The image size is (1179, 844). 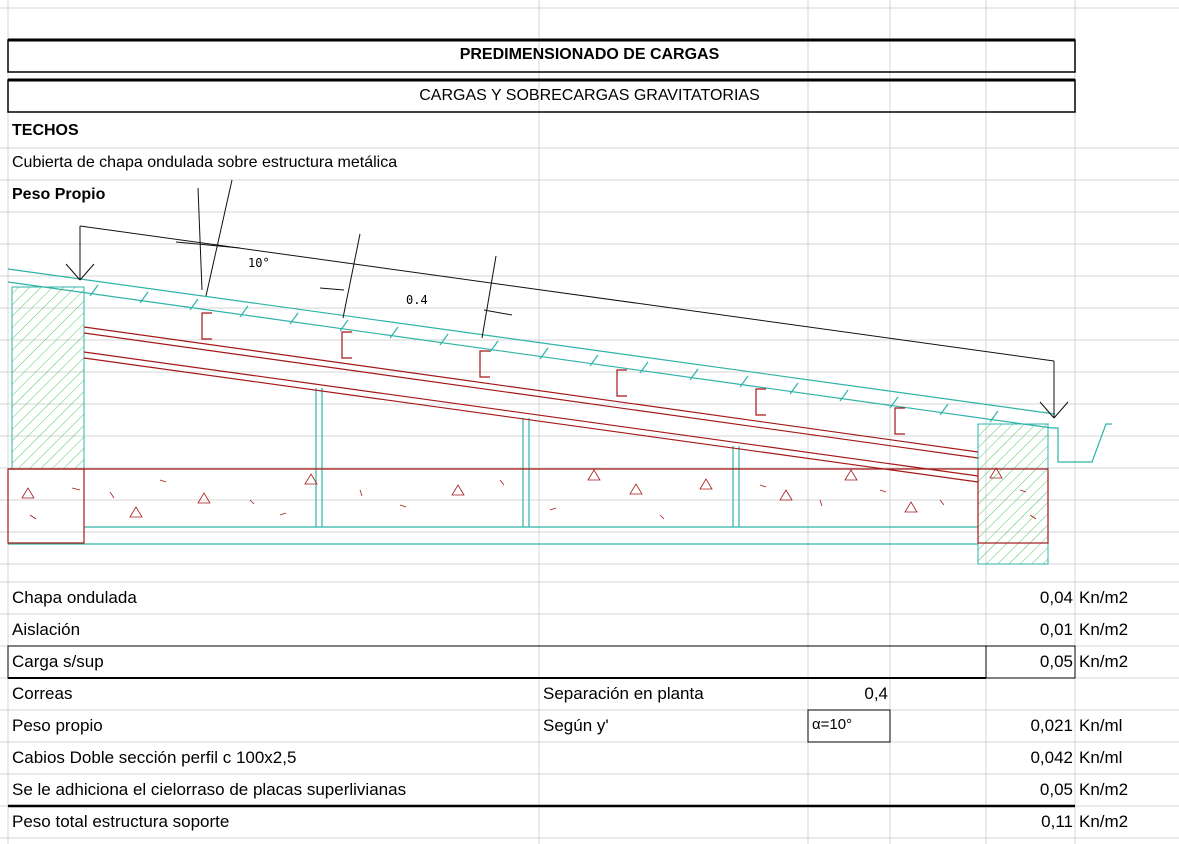 What do you see at coordinates (1056, 597) in the screenshot?
I see `row-value: 0,04` at bounding box center [1056, 597].